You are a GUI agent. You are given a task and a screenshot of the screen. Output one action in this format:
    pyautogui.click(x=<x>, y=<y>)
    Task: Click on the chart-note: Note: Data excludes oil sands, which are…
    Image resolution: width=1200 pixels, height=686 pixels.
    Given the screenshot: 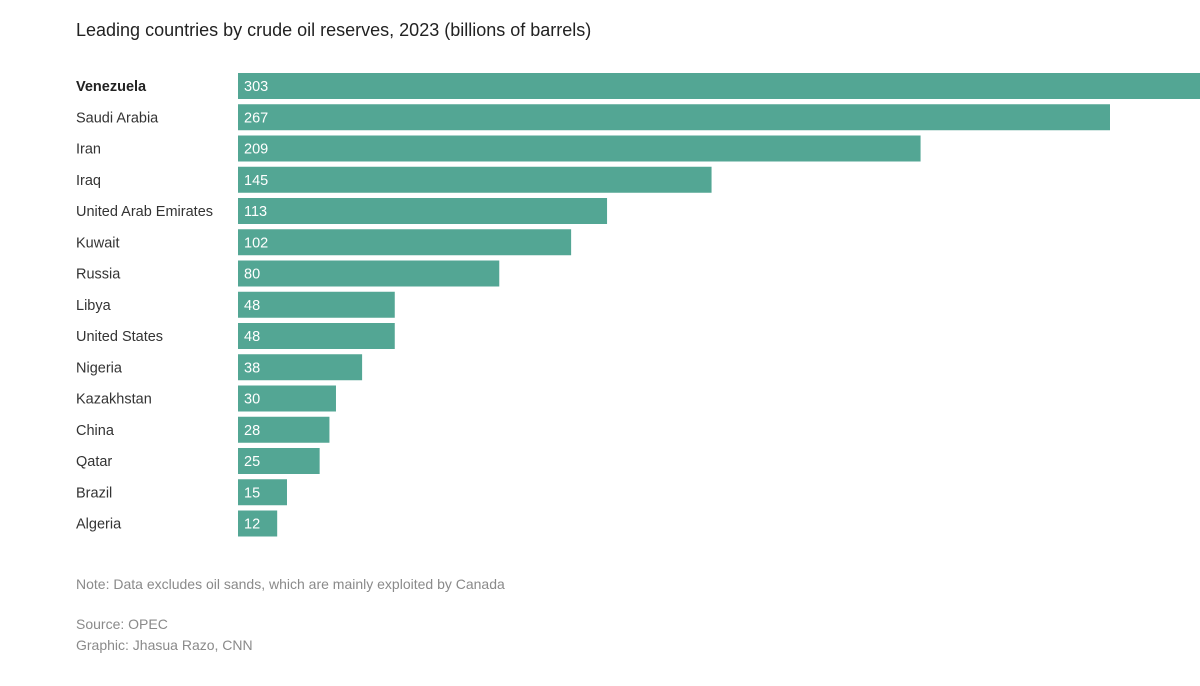 What is the action you would take?
    pyautogui.click(x=290, y=584)
    